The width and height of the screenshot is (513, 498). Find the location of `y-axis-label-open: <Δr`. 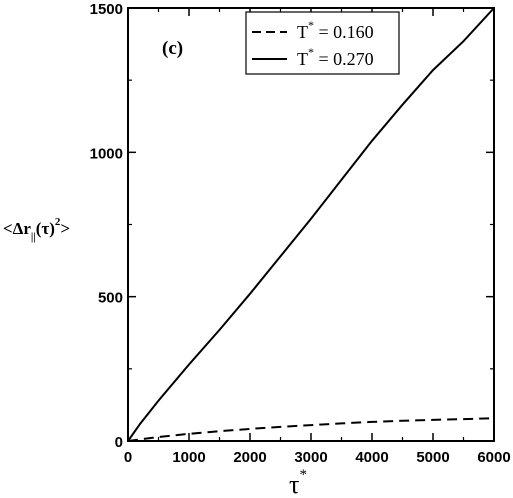

y-axis-label-open: <Δr is located at coordinates (17, 228).